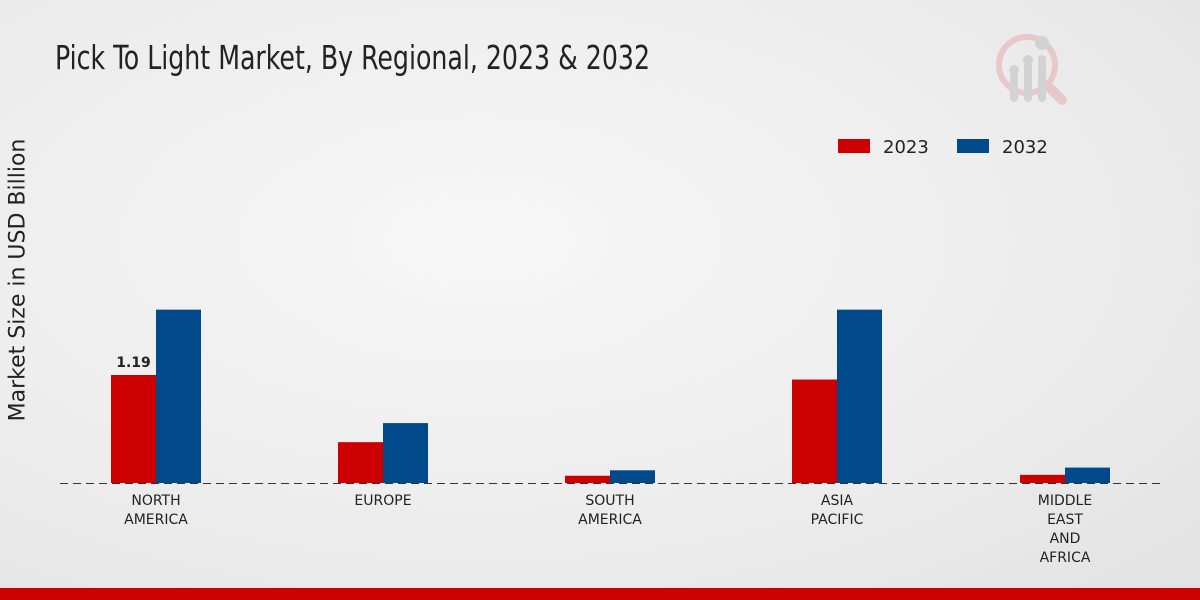 The height and width of the screenshot is (600, 1200). What do you see at coordinates (1065, 501) in the screenshot?
I see `category-label: MIDDLE` at bounding box center [1065, 501].